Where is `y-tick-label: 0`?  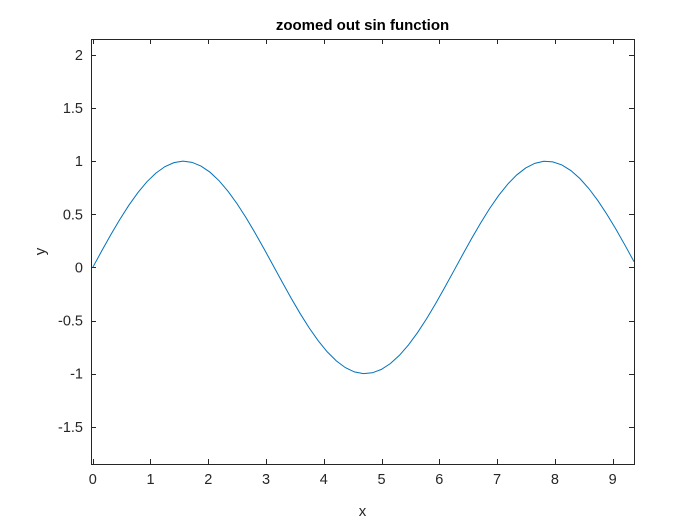
y-tick-label: 0 is located at coordinates (79, 268).